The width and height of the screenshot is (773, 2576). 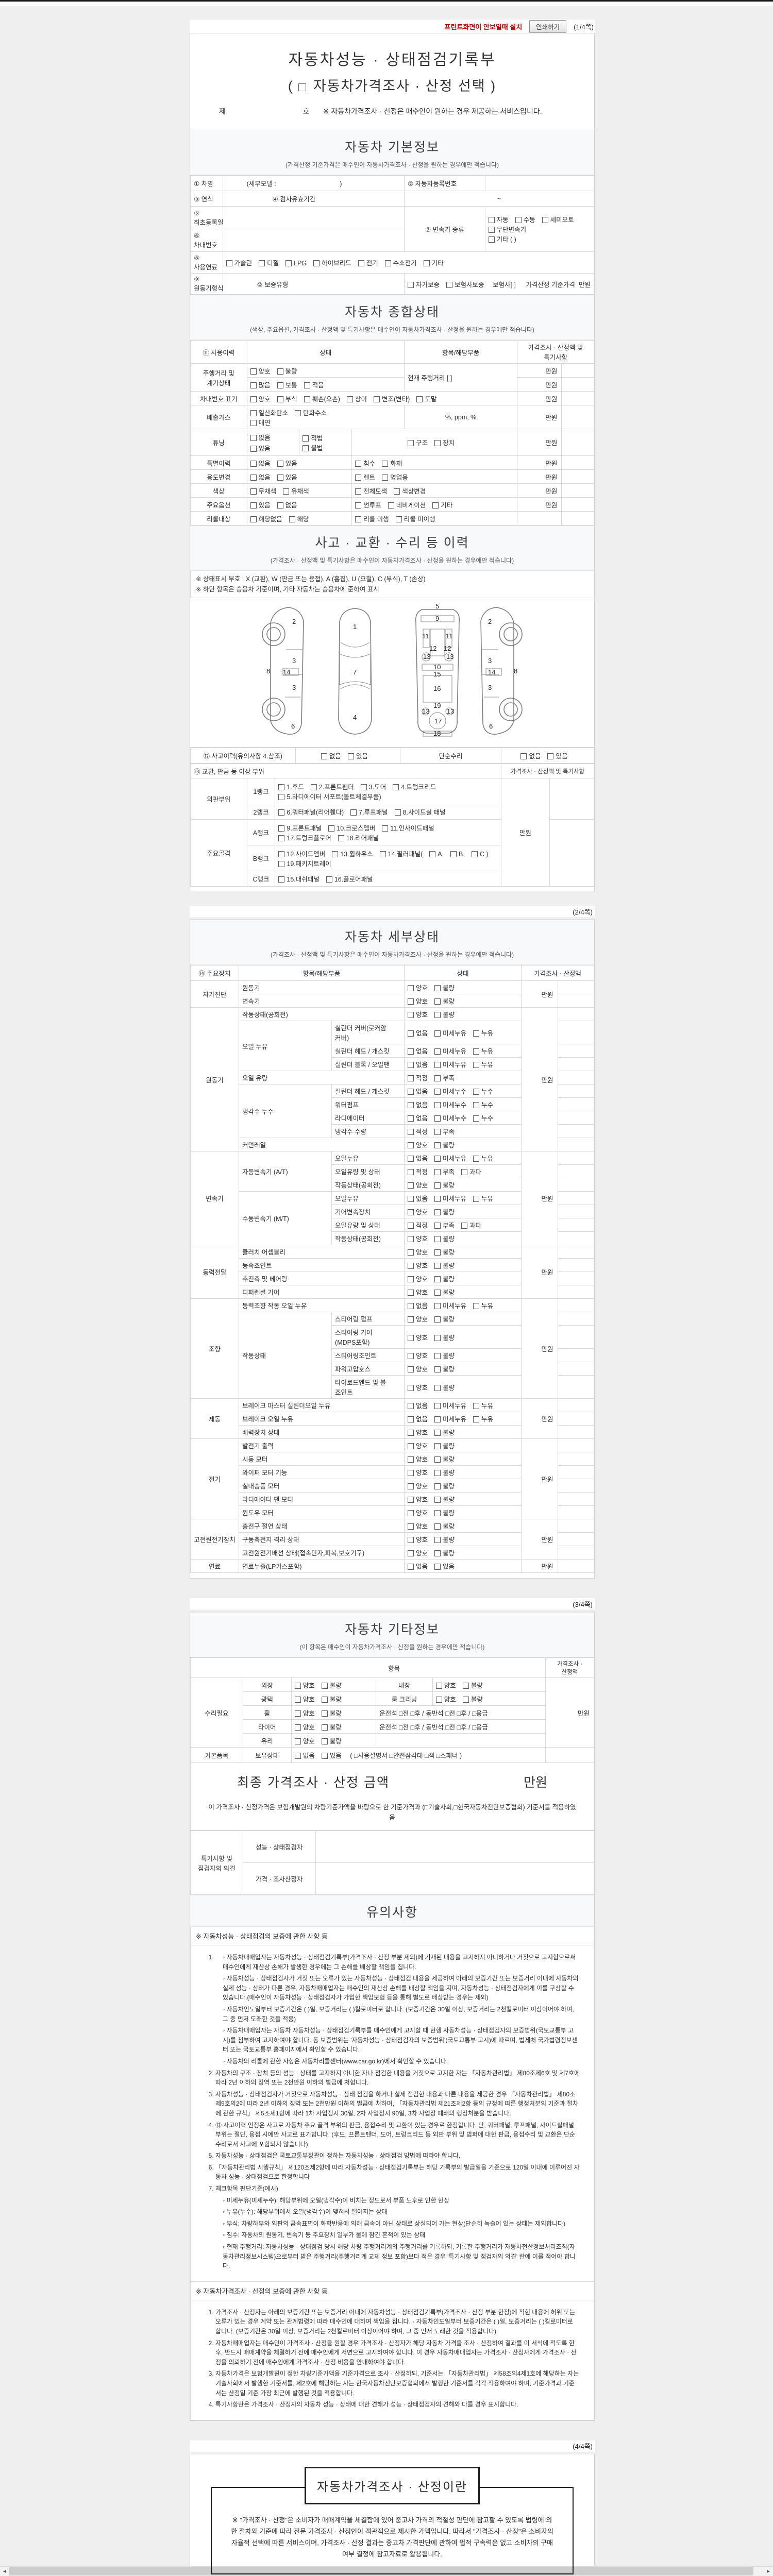 What do you see at coordinates (418, 442) in the screenshot?
I see `checkbox-option: 구조` at bounding box center [418, 442].